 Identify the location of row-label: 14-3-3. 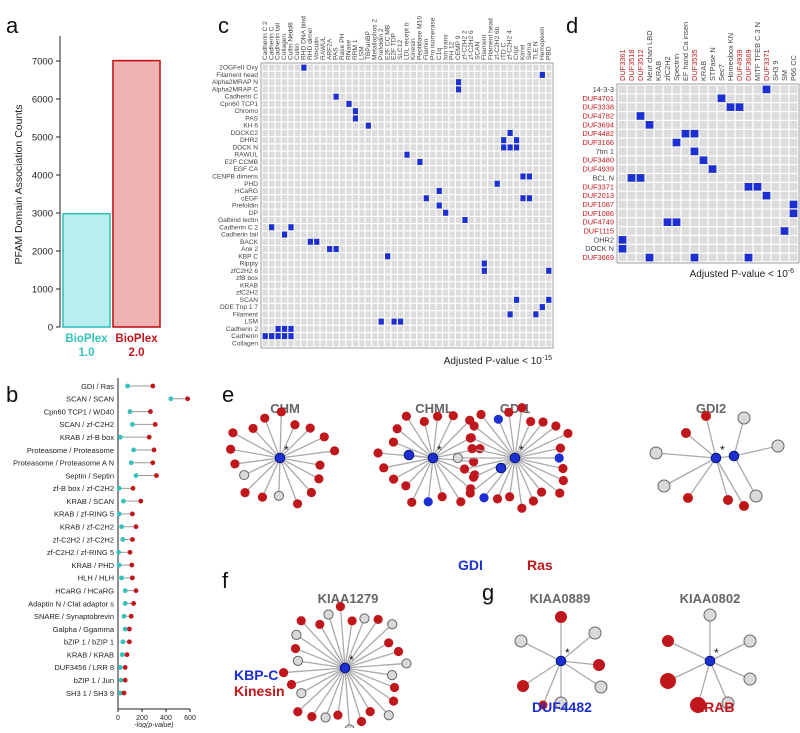
(603, 89).